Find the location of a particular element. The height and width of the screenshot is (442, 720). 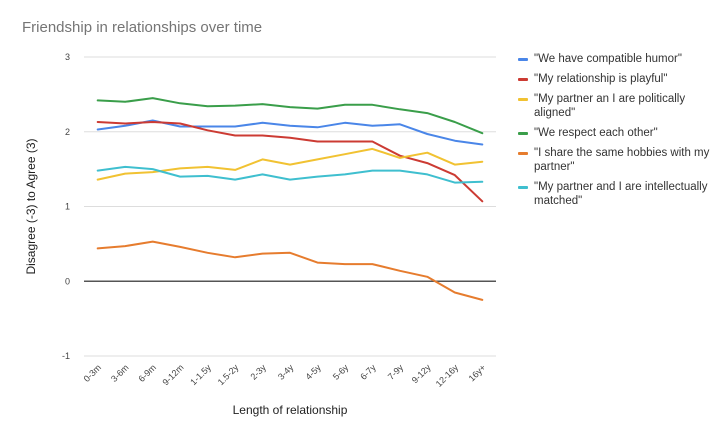

y-tick-label: 2 is located at coordinates (67, 132).